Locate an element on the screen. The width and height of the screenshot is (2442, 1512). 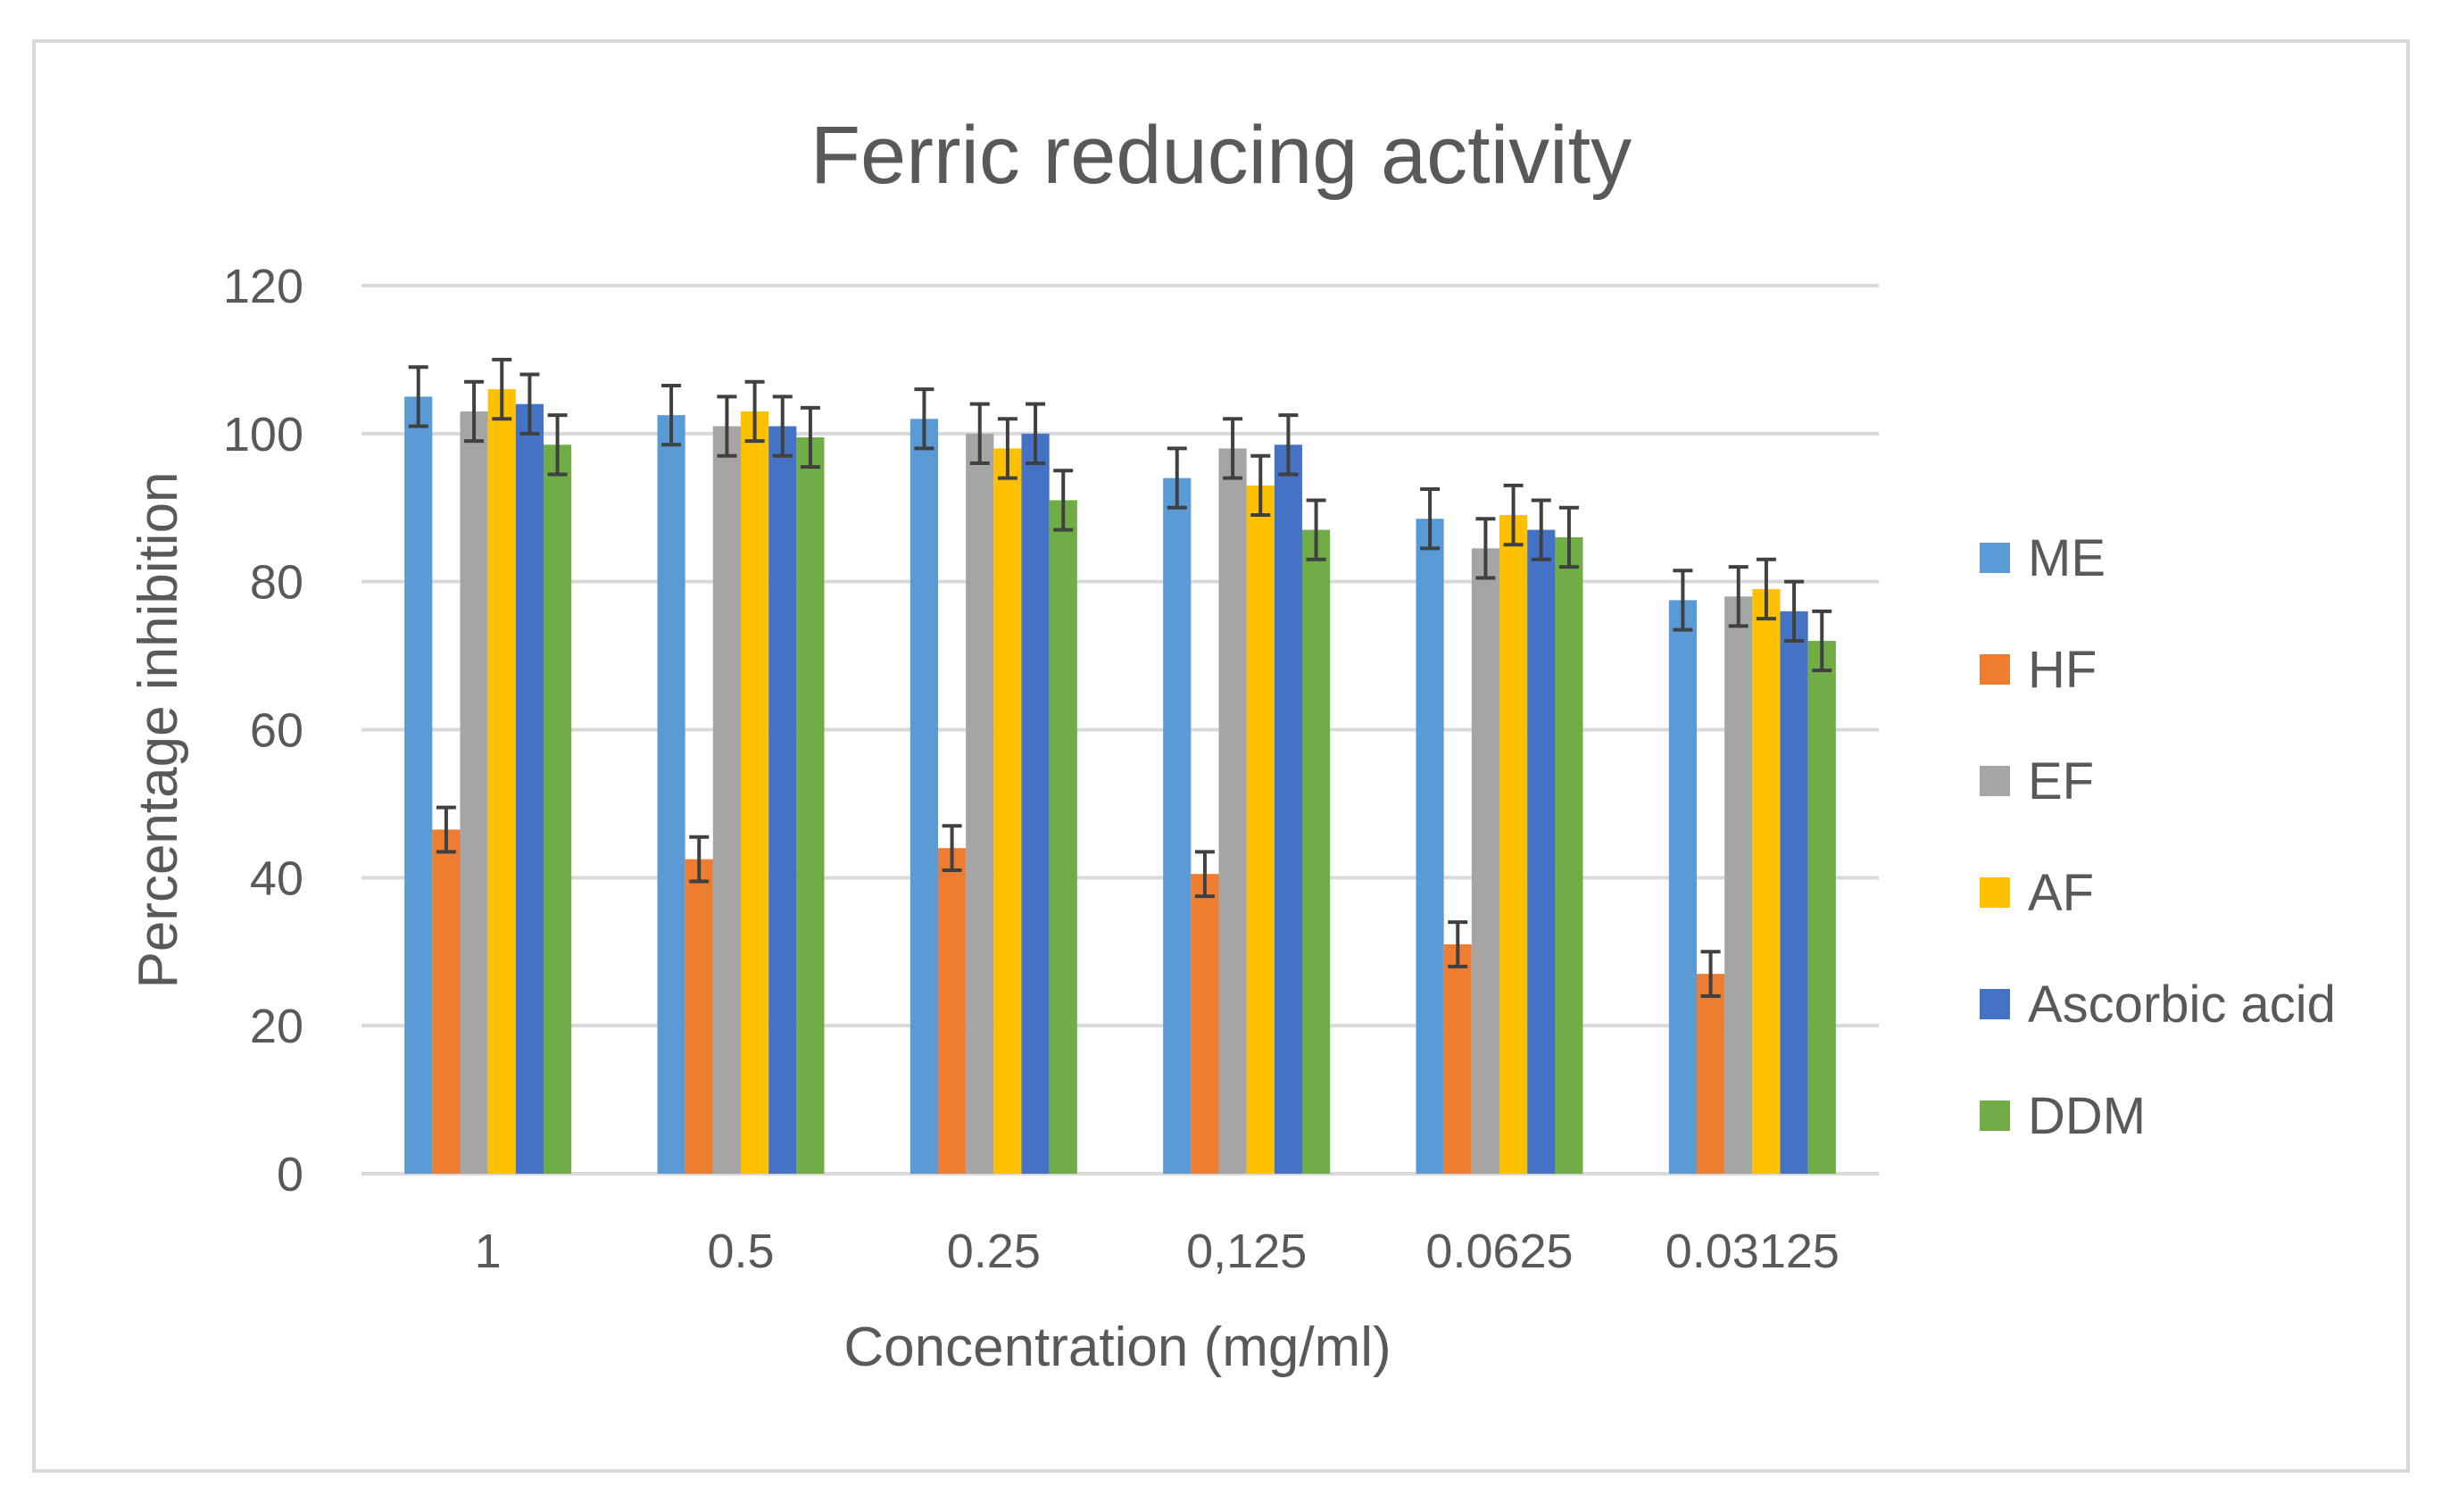
y-tick-label: 0 is located at coordinates (290, 1174).